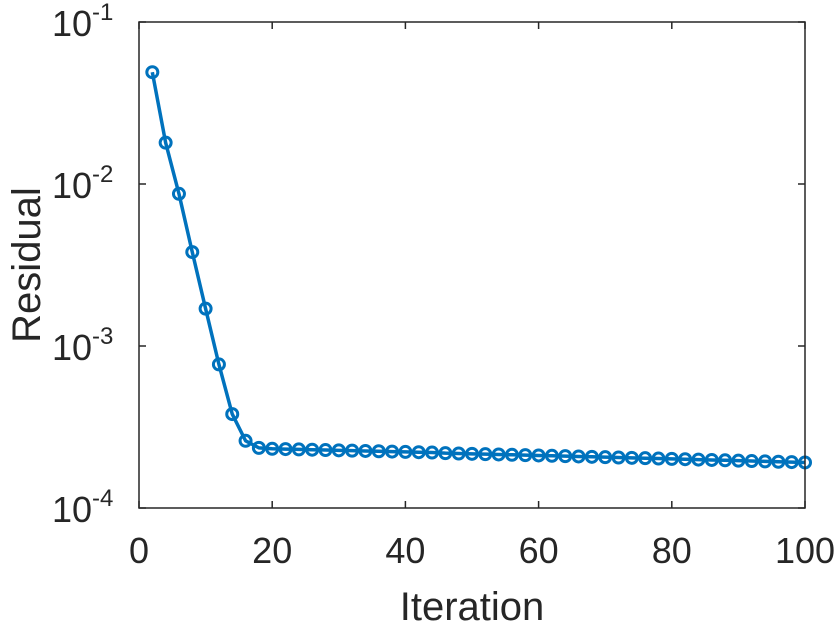 This screenshot has height=630, width=840. What do you see at coordinates (472, 607) in the screenshot?
I see `x-axis-label: Iteration` at bounding box center [472, 607].